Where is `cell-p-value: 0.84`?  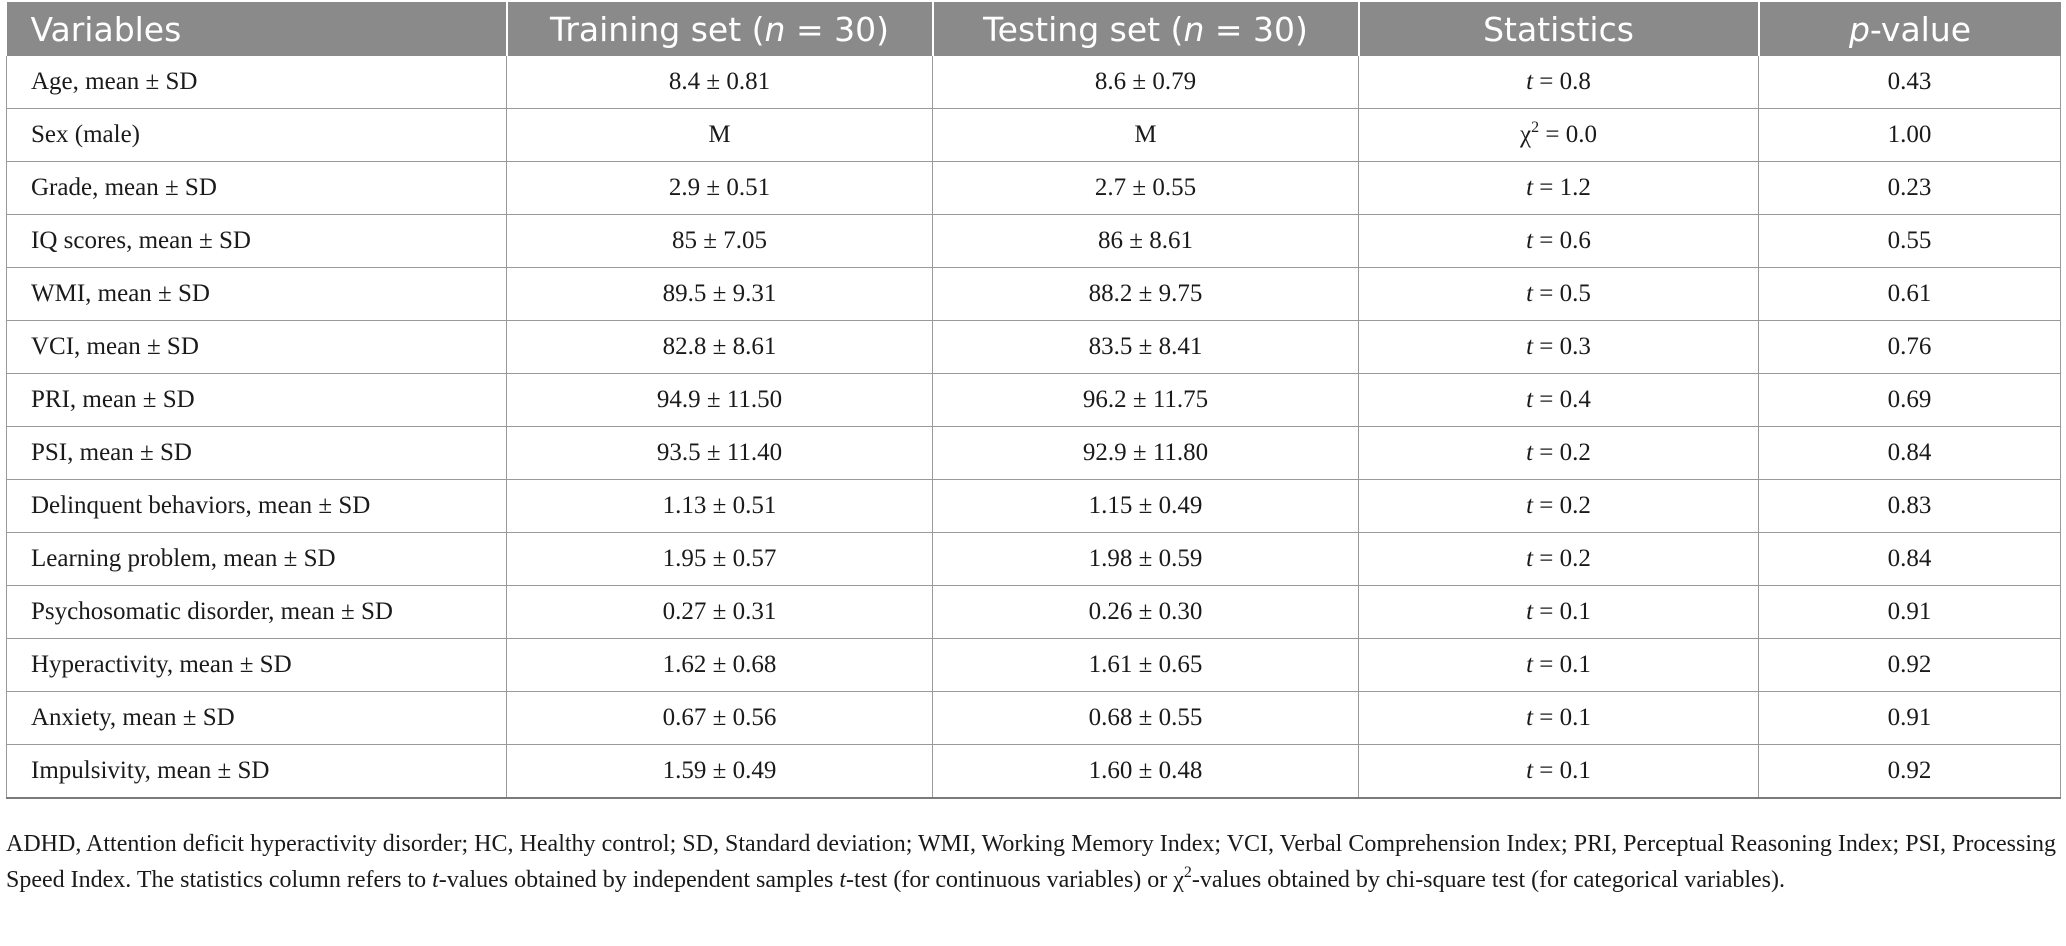 cell-p-value: 0.84 is located at coordinates (1909, 453).